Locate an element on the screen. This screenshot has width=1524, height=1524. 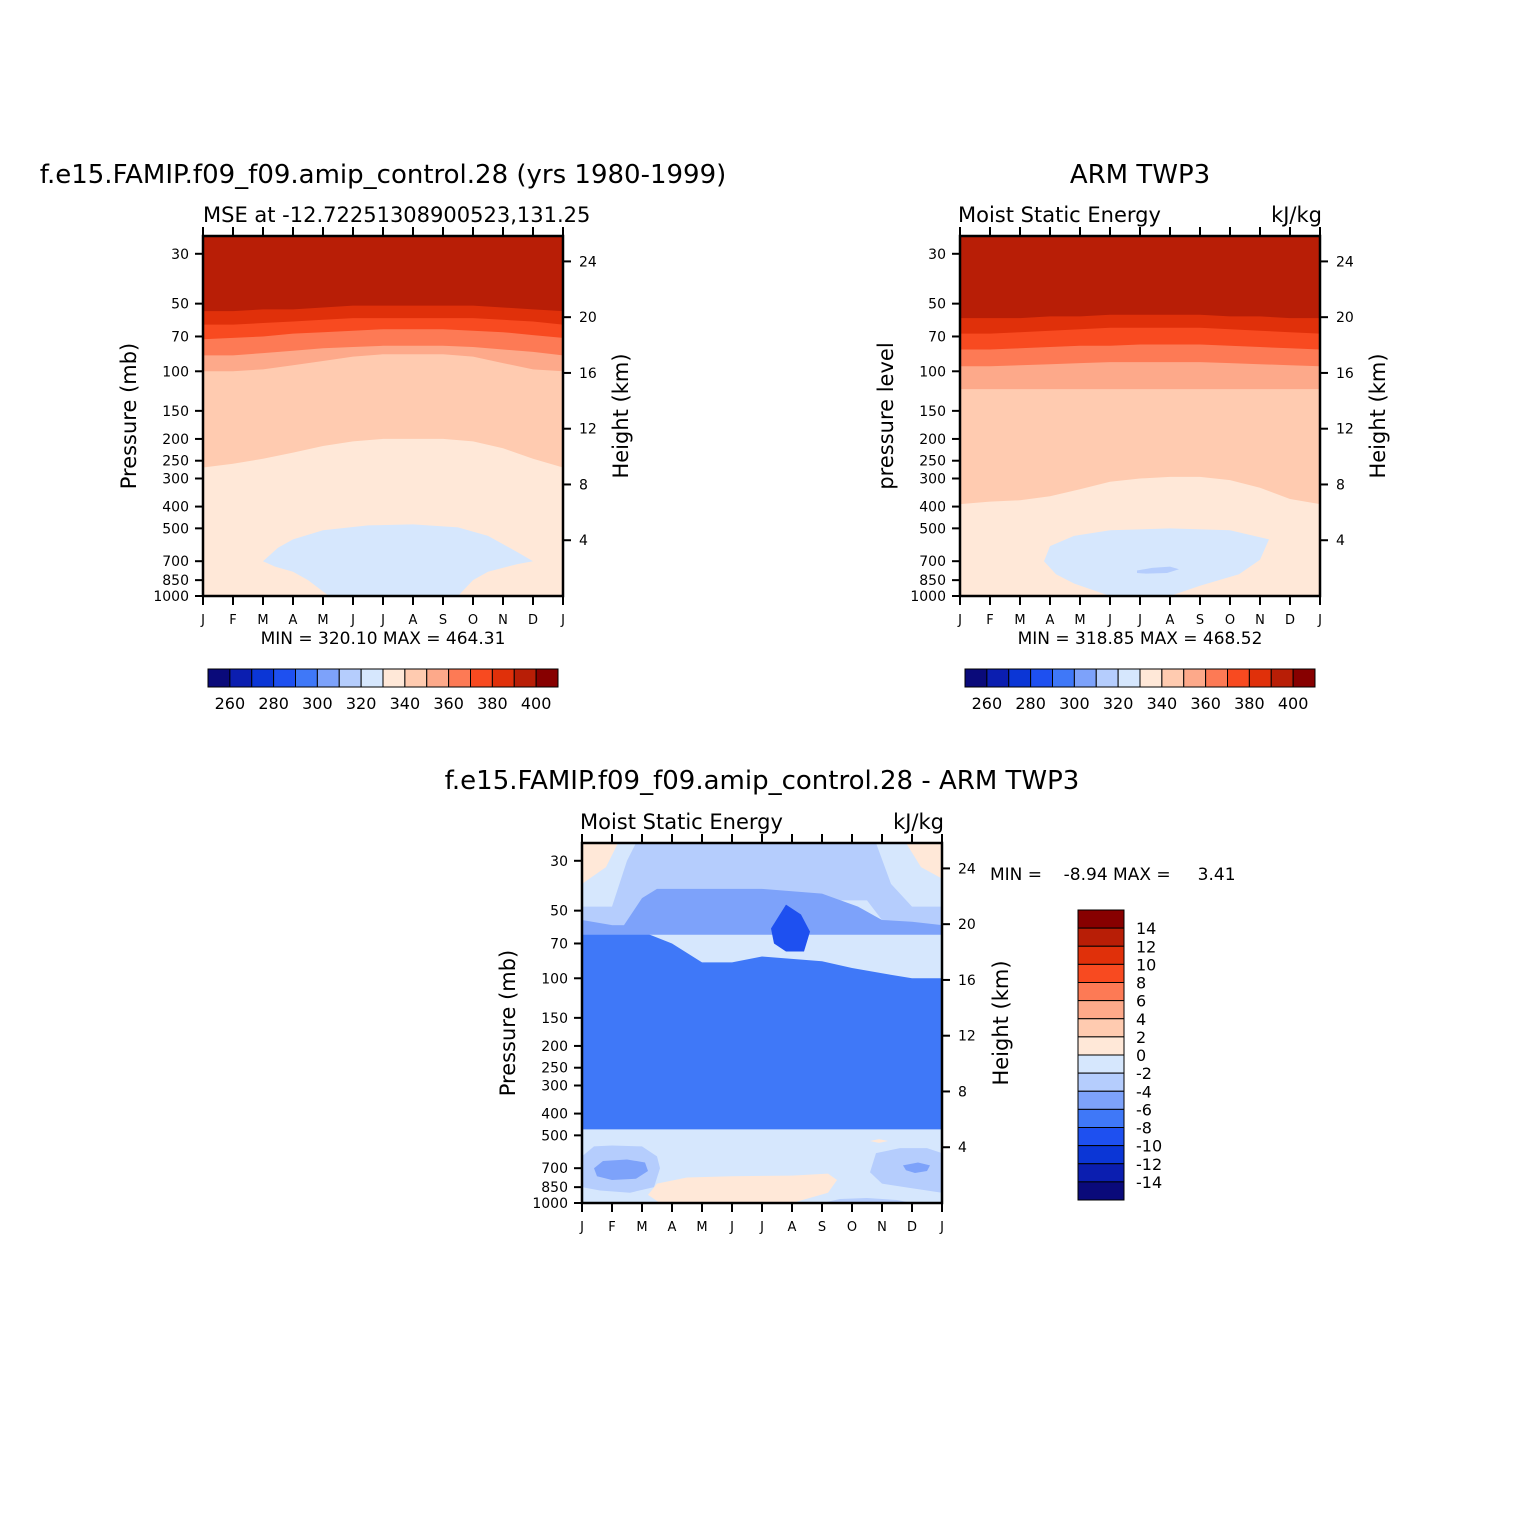
min-max-stats: MIN = 318.85 MAX = 468.52 is located at coordinates (1140, 639).